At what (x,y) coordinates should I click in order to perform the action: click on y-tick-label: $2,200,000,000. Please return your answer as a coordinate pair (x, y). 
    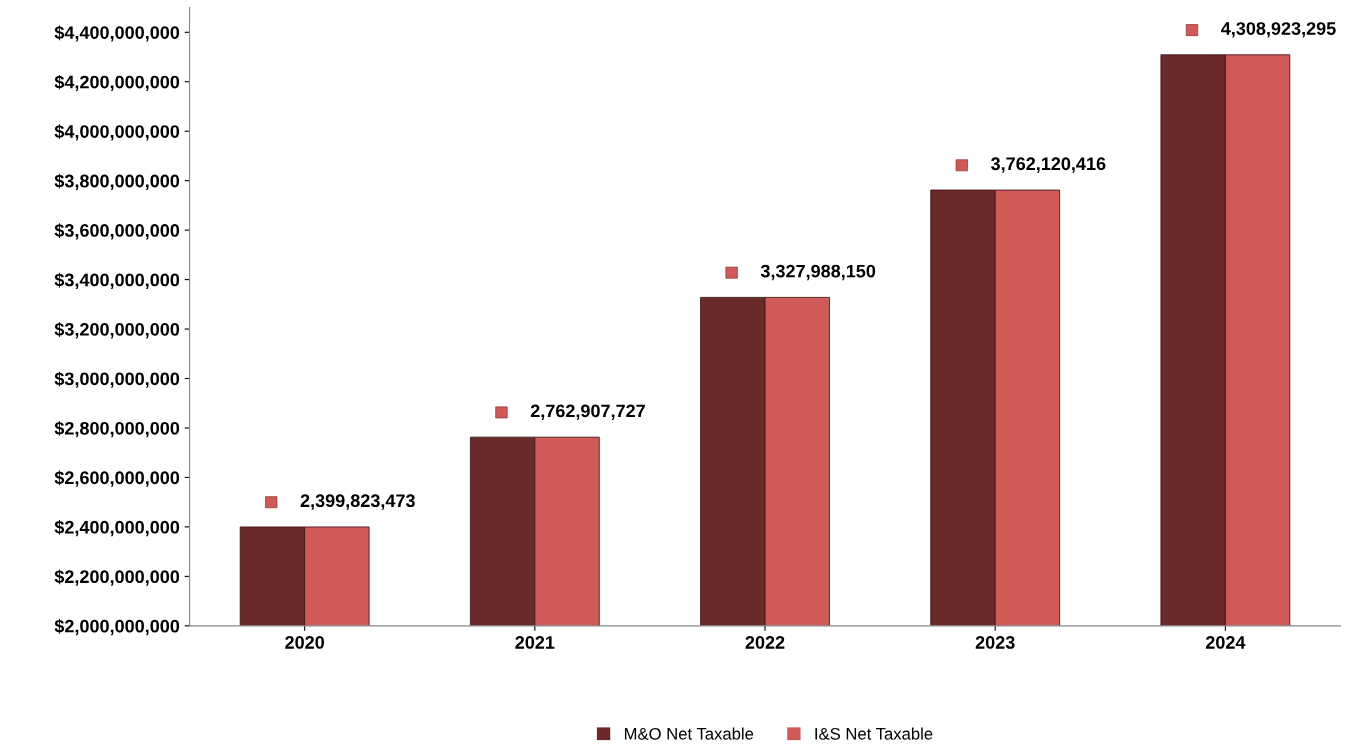
    Looking at the image, I should click on (117, 577).